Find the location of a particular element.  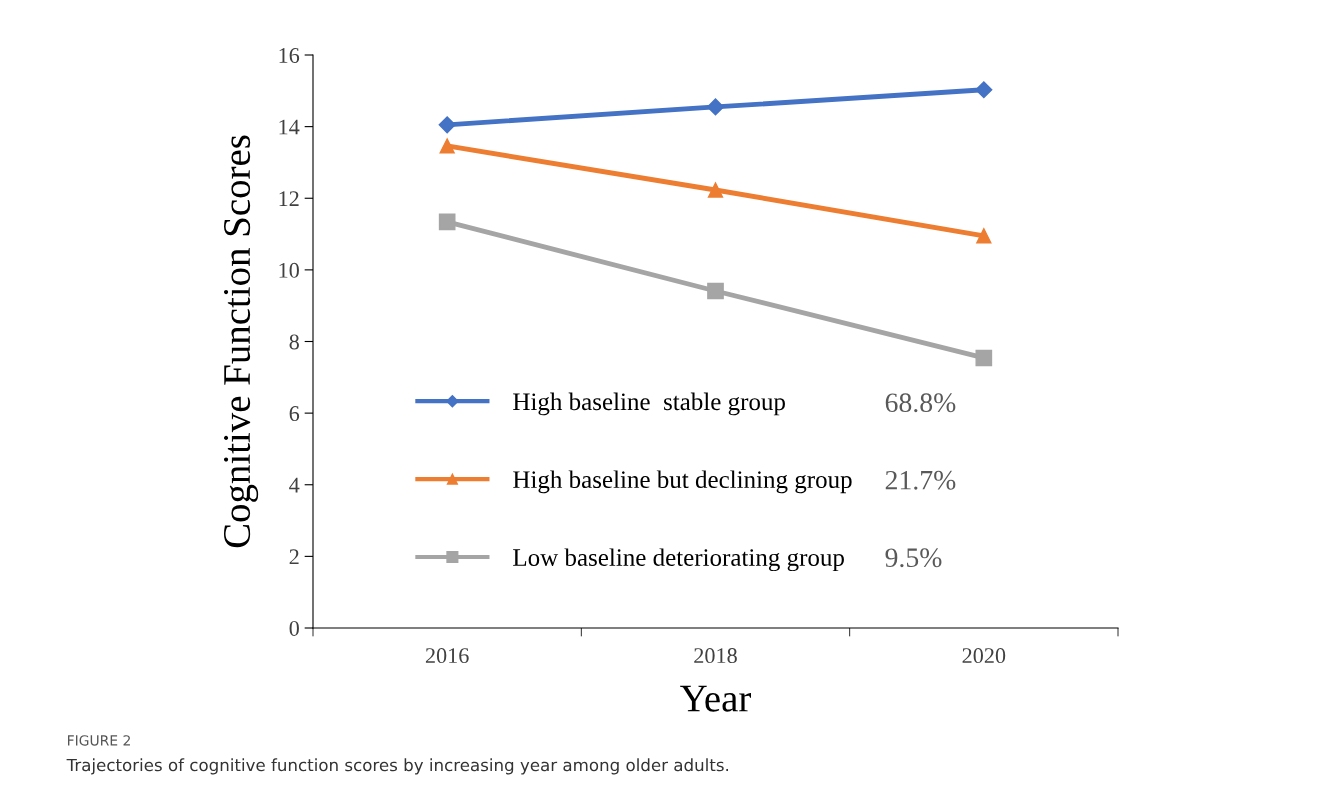

y-tick-label: 4 is located at coordinates (294, 485).